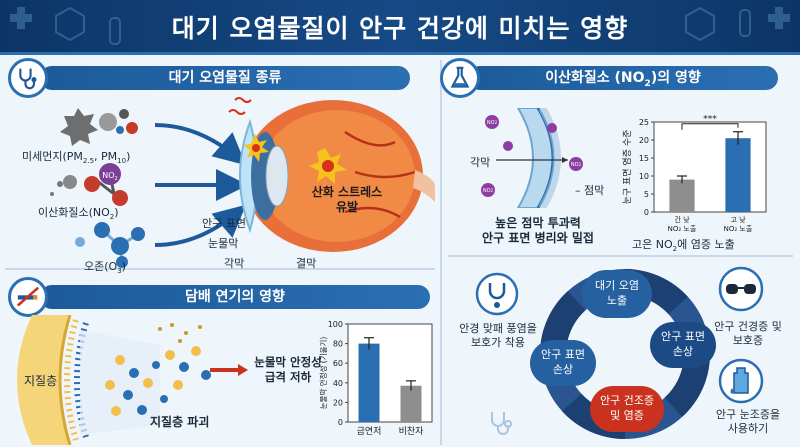 Image resolution: width=800 pixels, height=447 pixels. I want to click on mucin-label: – 점막, so click(590, 190).